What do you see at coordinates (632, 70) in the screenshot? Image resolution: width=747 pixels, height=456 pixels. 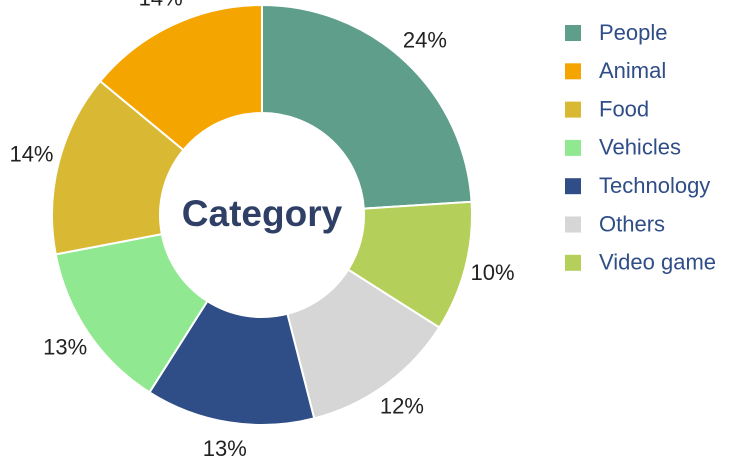 I see `legend-label: Animal` at bounding box center [632, 70].